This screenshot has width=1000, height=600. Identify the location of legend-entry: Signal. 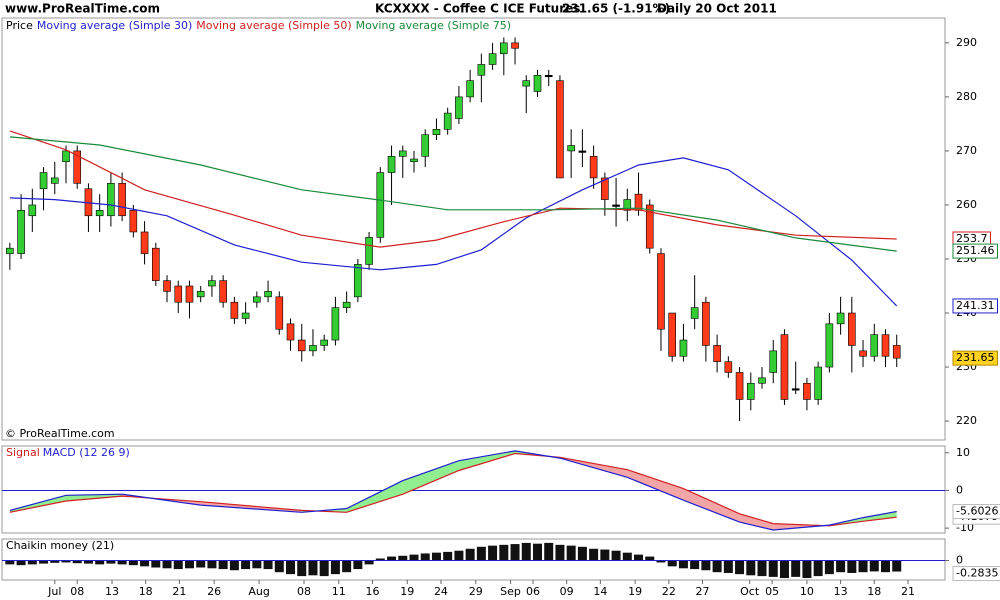
(23, 452).